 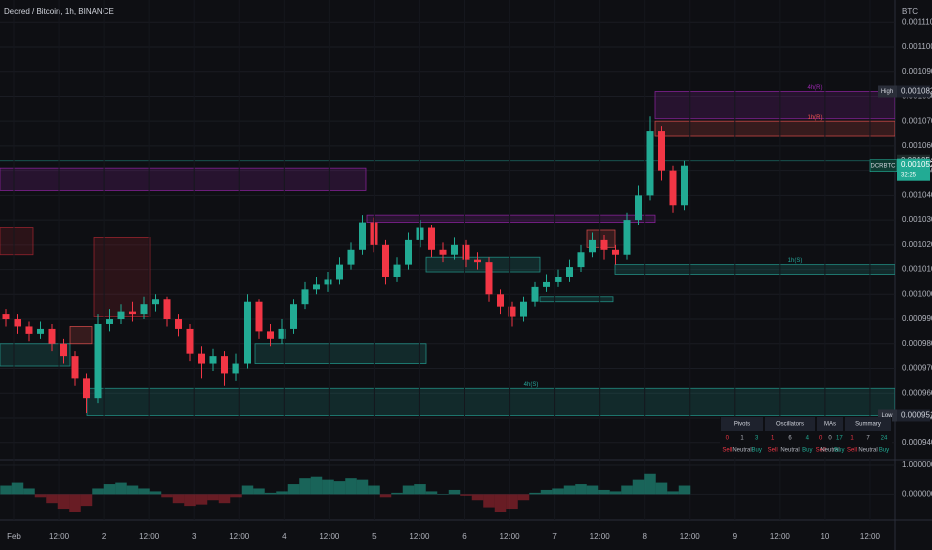 I want to click on y-tick-label: 0.001100, so click(x=917, y=46).